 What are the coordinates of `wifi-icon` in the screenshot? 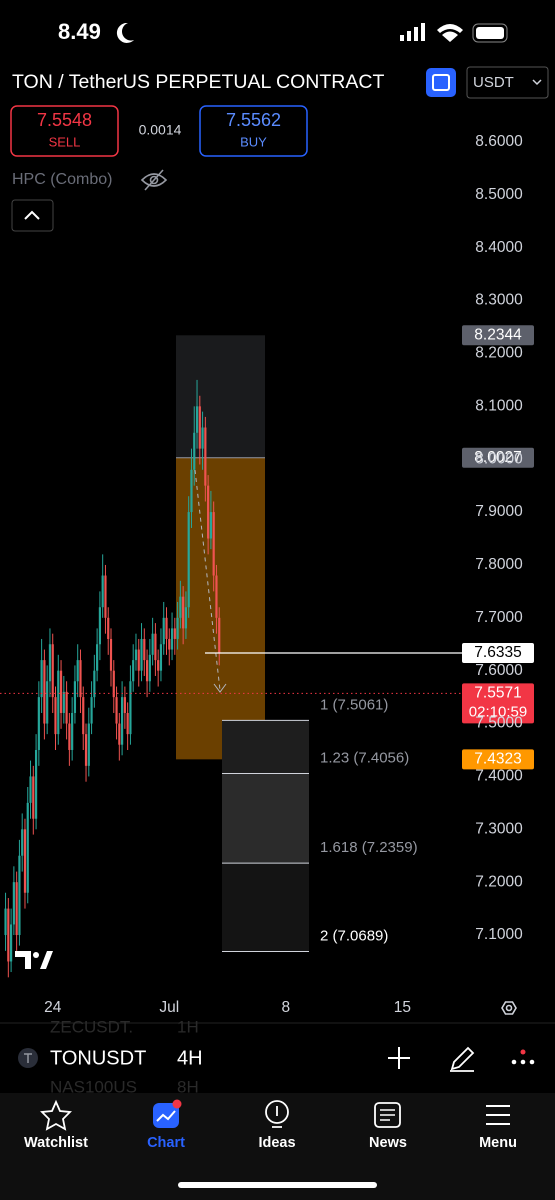 It's located at (450, 33).